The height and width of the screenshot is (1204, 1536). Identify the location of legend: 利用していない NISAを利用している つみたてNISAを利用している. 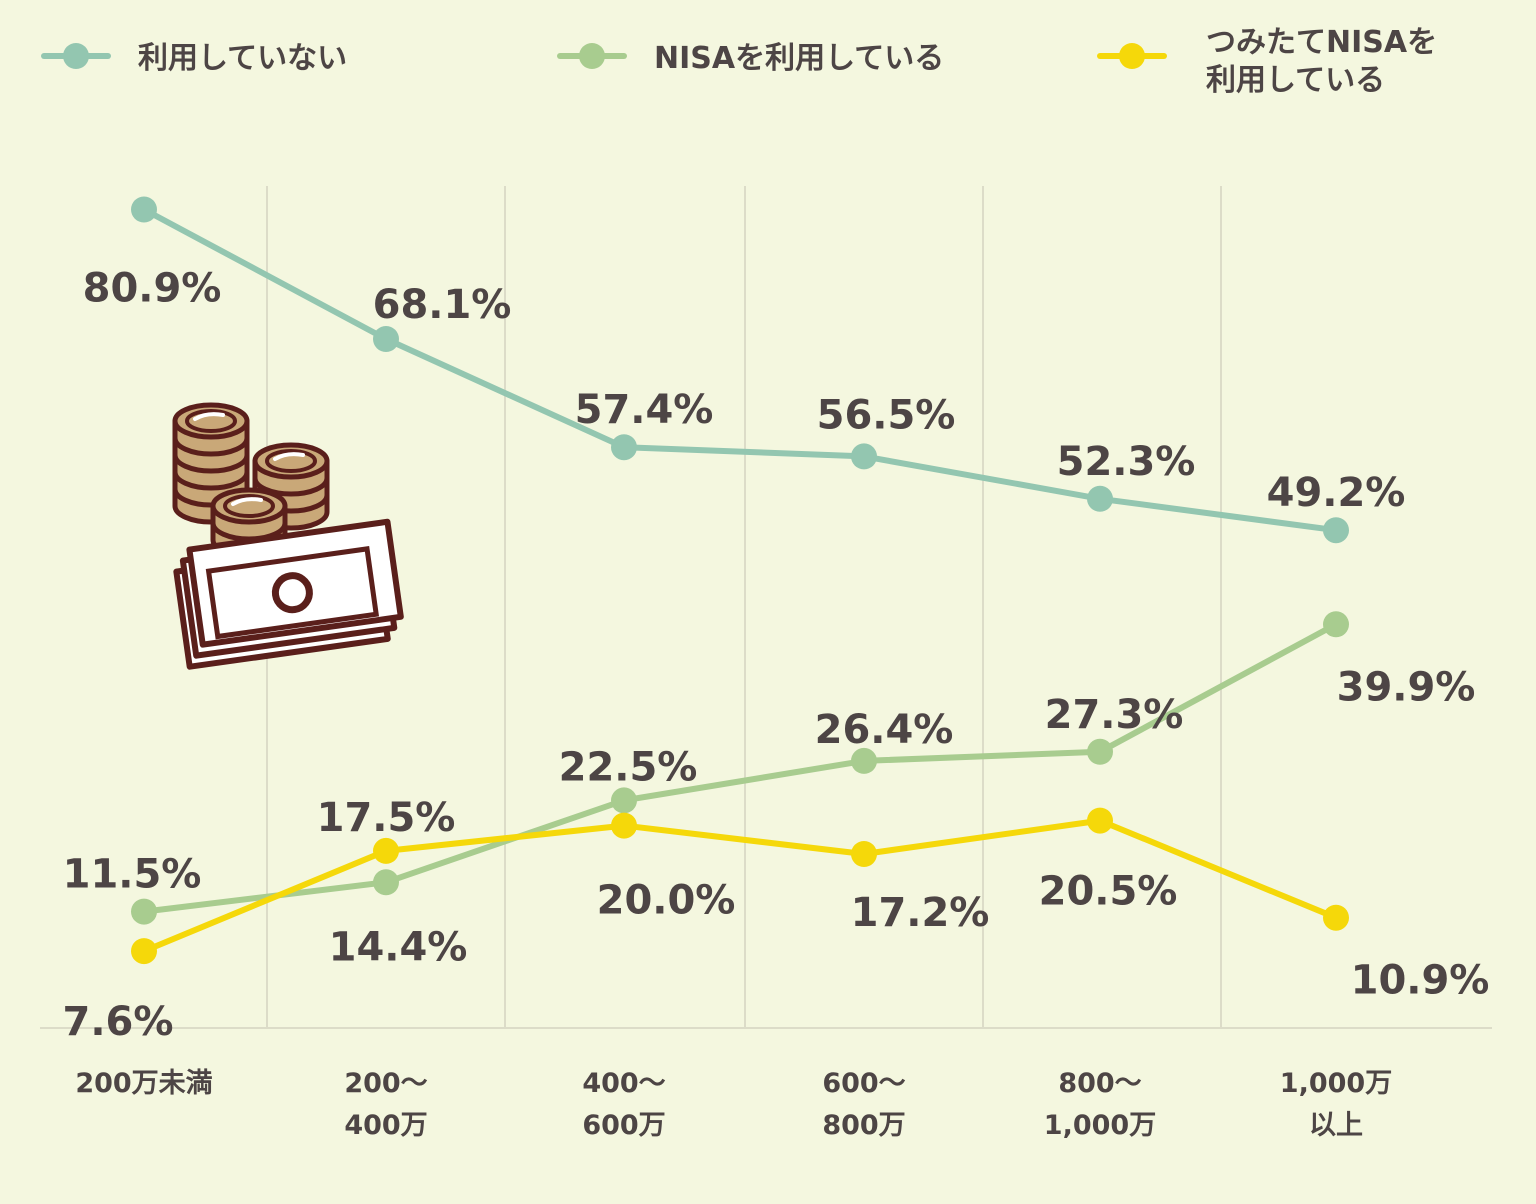
(739, 61).